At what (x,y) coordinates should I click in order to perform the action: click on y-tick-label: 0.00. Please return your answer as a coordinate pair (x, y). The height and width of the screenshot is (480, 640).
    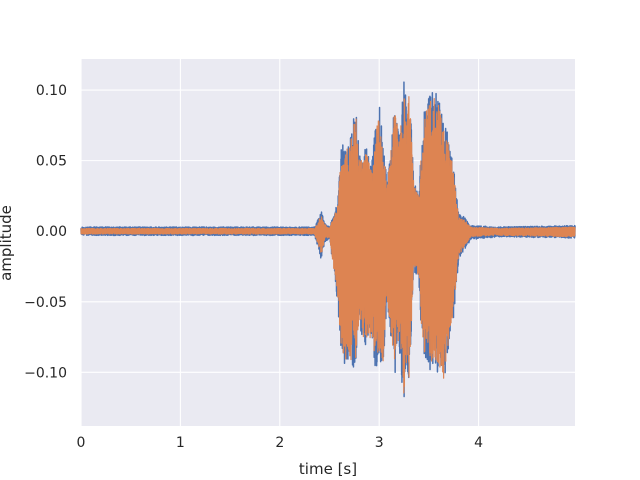
    Looking at the image, I should click on (51, 232).